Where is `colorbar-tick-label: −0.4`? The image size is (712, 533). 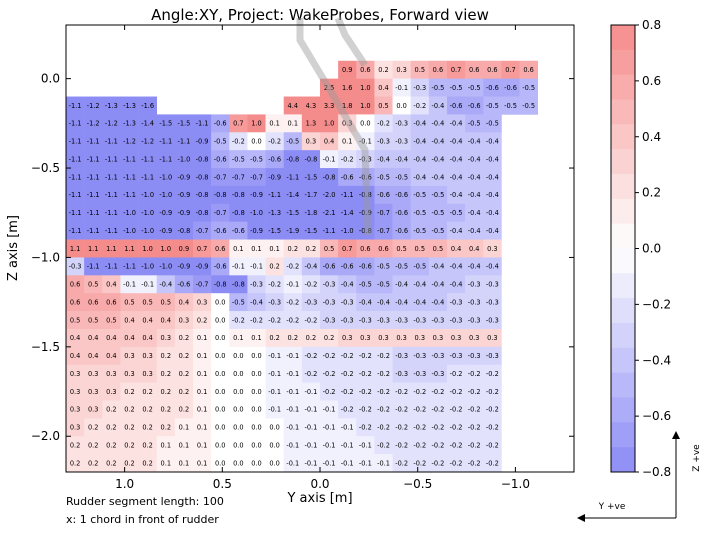 colorbar-tick-label: −0.4 is located at coordinates (656, 360).